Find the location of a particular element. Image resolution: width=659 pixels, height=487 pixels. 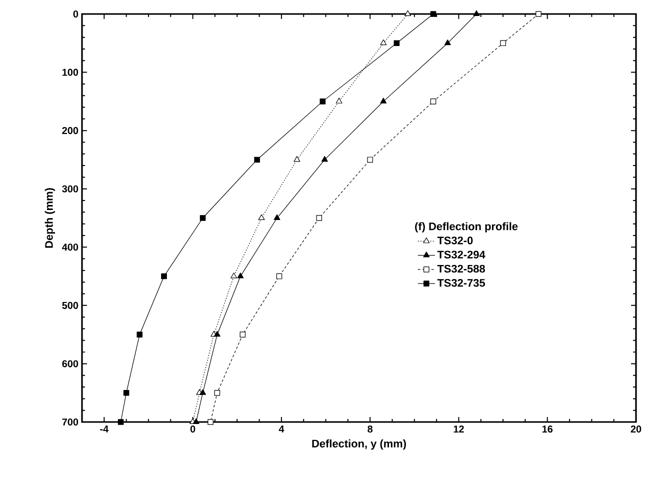

x-tick-label: 16 is located at coordinates (547, 429).